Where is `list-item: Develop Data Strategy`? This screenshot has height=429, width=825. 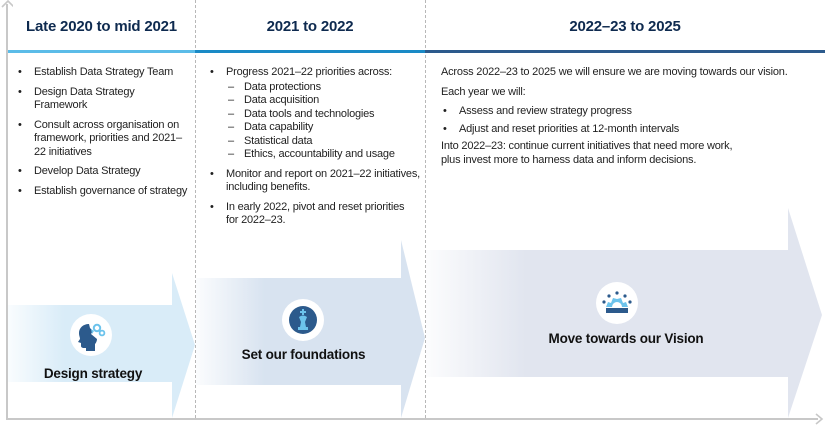 list-item: Develop Data Strategy is located at coordinates (104, 172).